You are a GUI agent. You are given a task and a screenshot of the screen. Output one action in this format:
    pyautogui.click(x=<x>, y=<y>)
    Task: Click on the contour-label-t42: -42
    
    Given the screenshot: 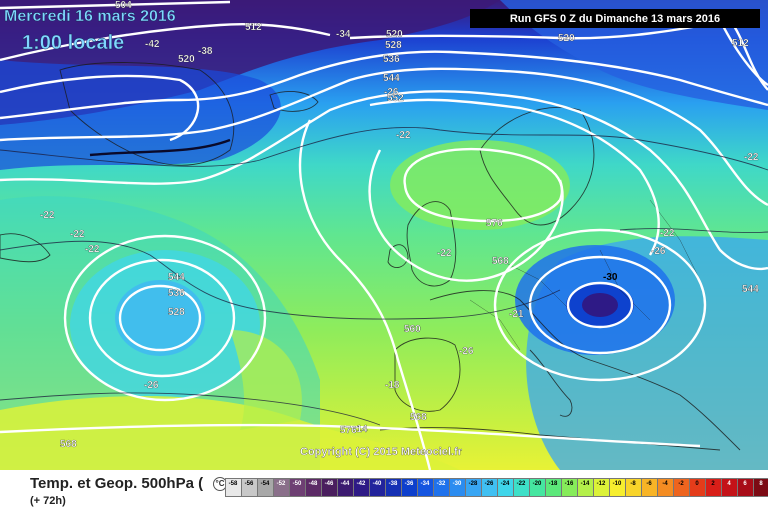 What is the action you would take?
    pyautogui.click(x=152, y=44)
    